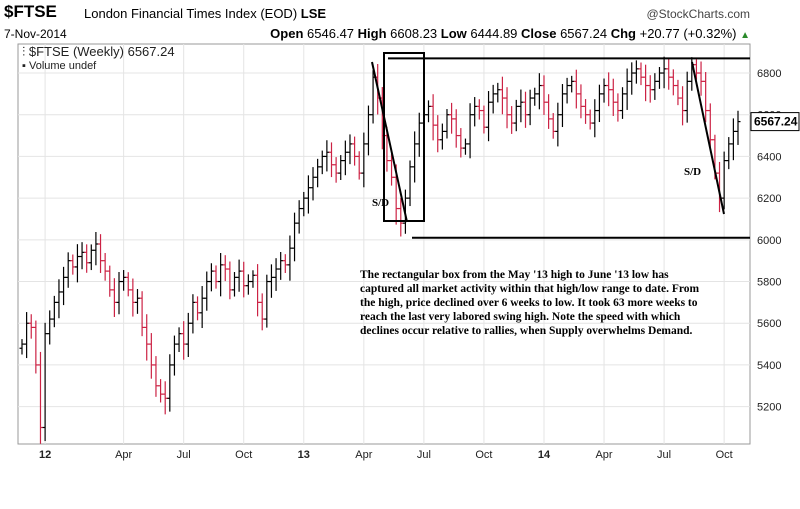  What do you see at coordinates (381, 203) in the screenshot?
I see `sd-label-left: S/D` at bounding box center [381, 203].